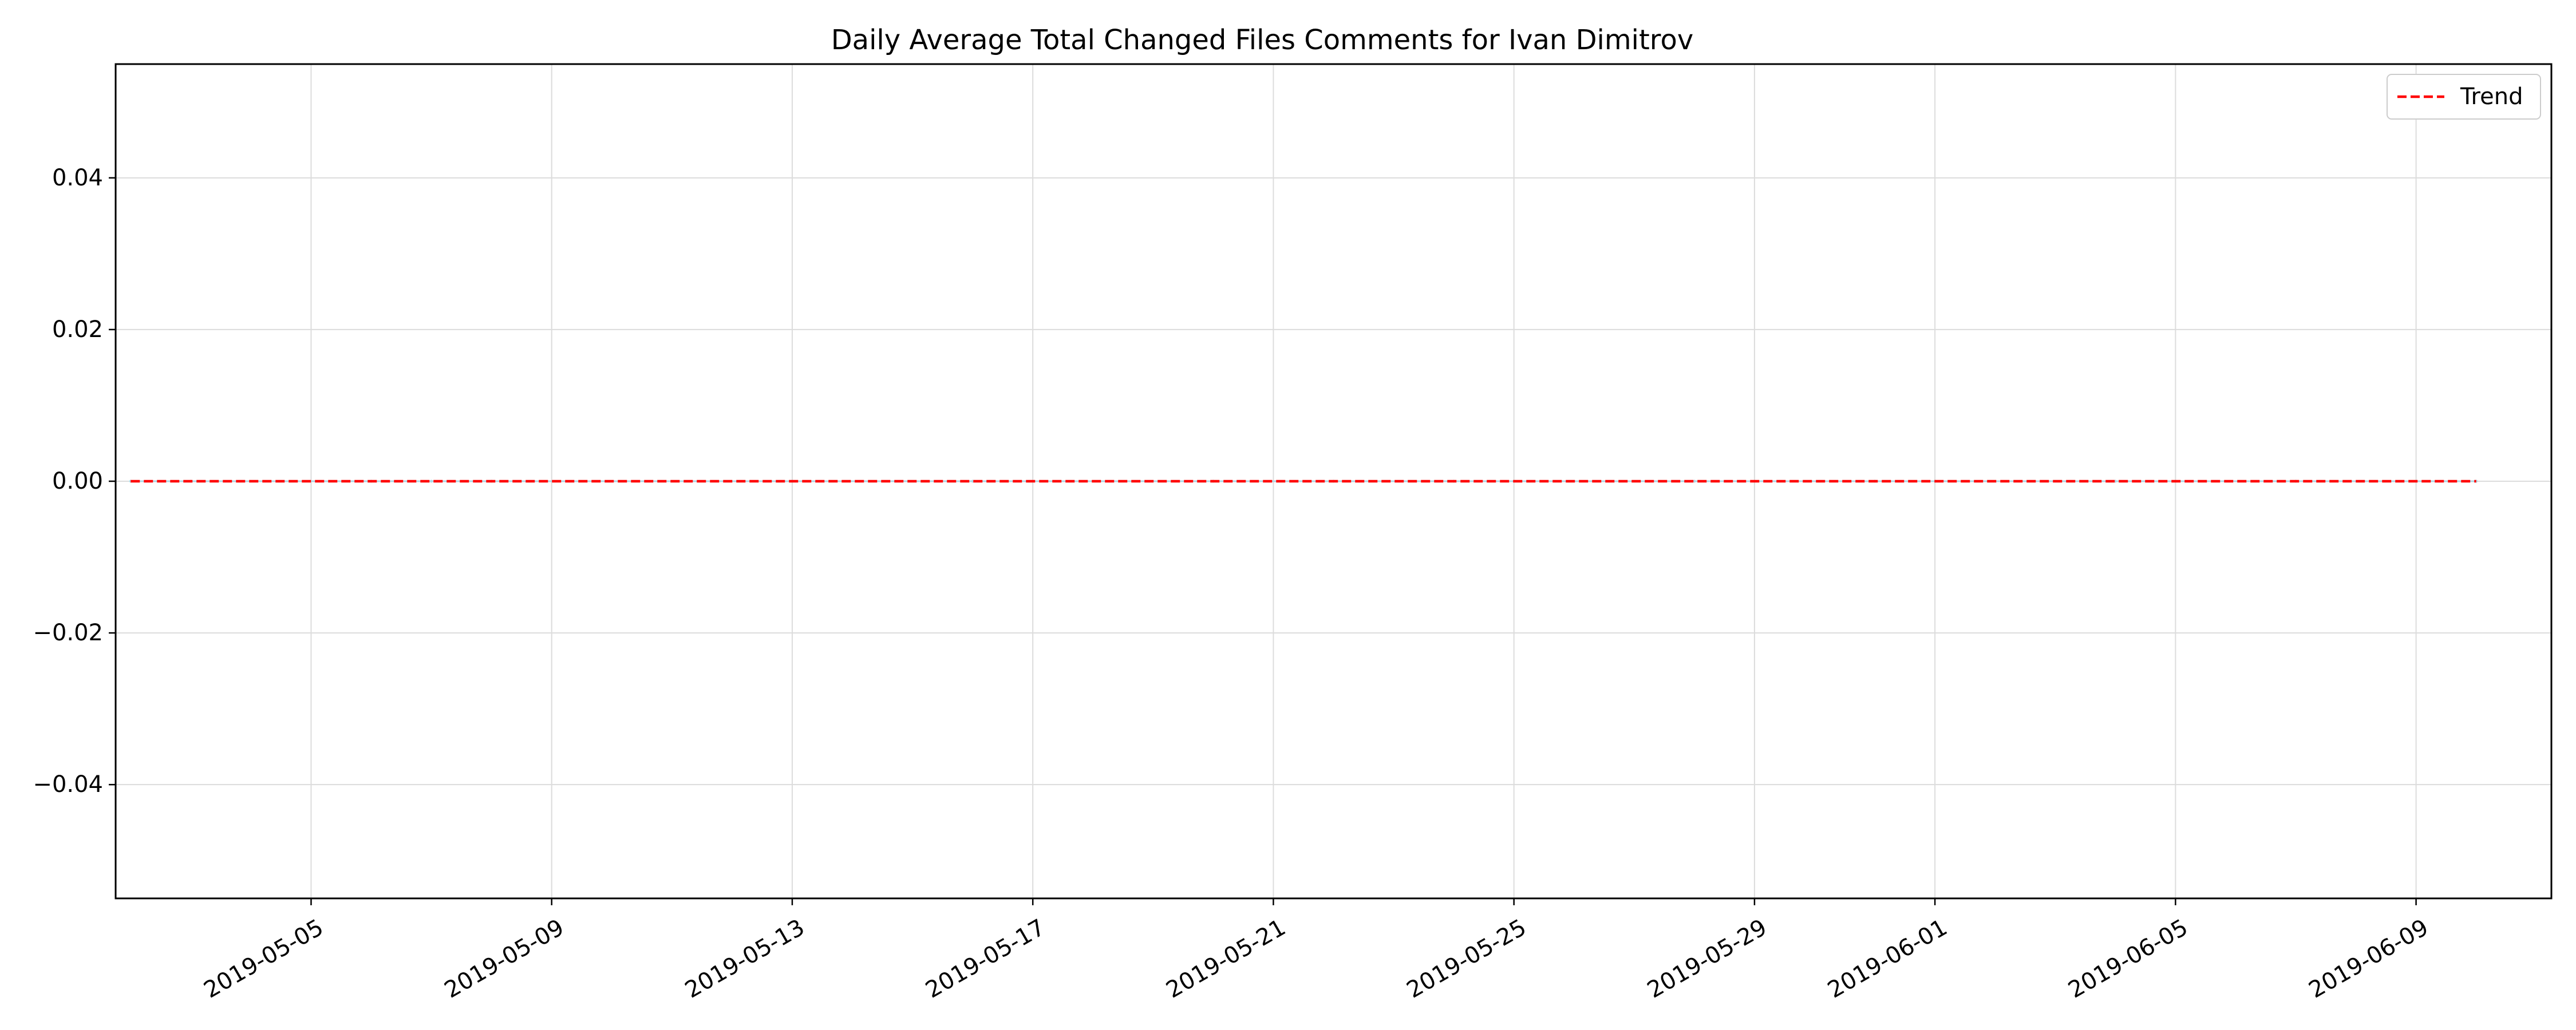 This screenshot has height=1030, width=2576. What do you see at coordinates (745, 959) in the screenshot?
I see `x-tick-label: 2019-05-13` at bounding box center [745, 959].